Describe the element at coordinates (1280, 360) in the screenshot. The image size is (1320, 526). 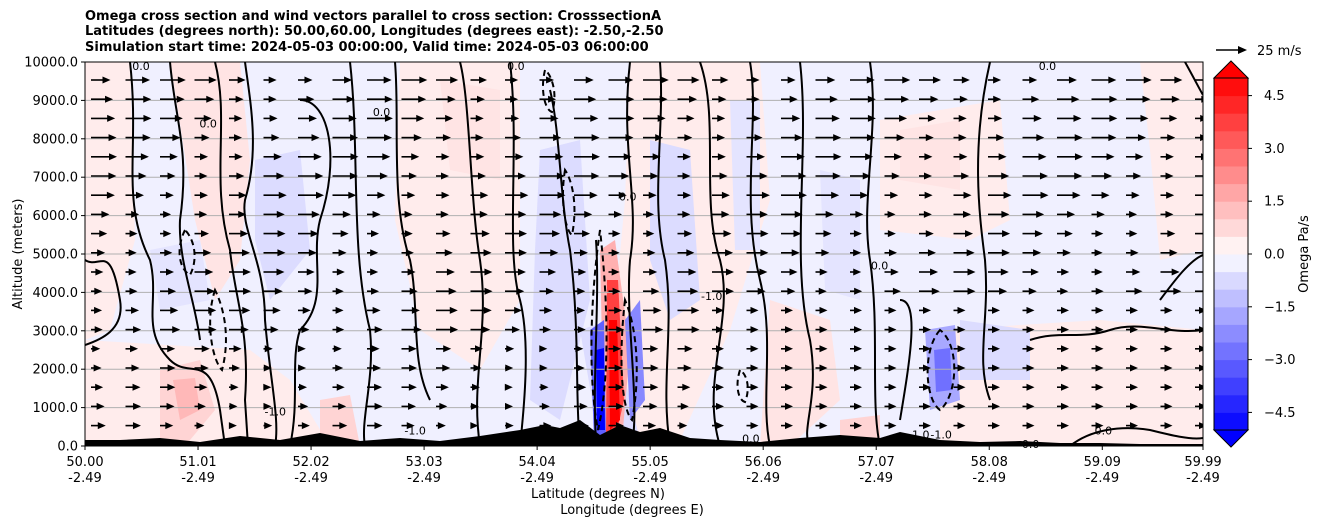
I see `colorbar-tick-label: −3.0` at that location.